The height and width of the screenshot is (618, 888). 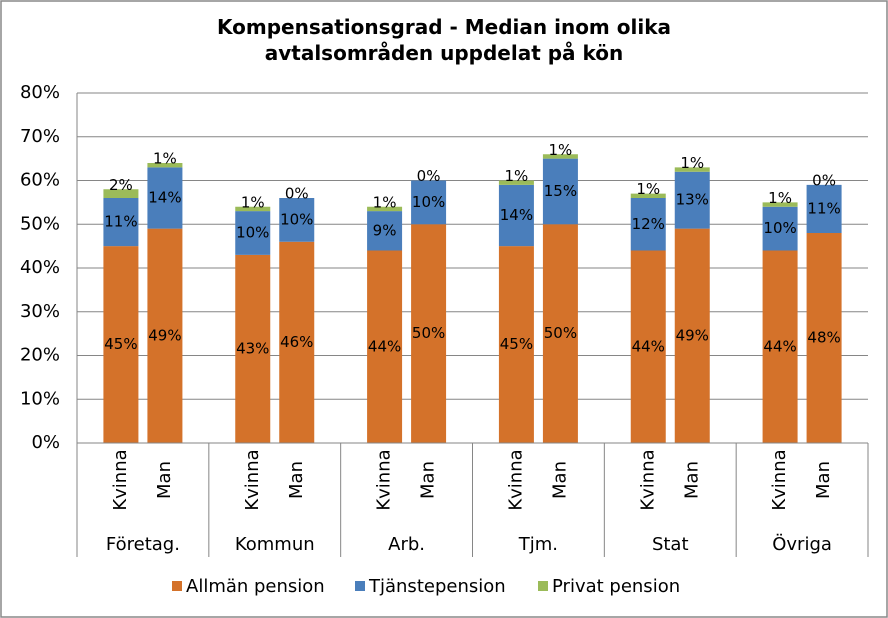 What do you see at coordinates (121, 185) in the screenshot?
I see `data-label: 2%` at bounding box center [121, 185].